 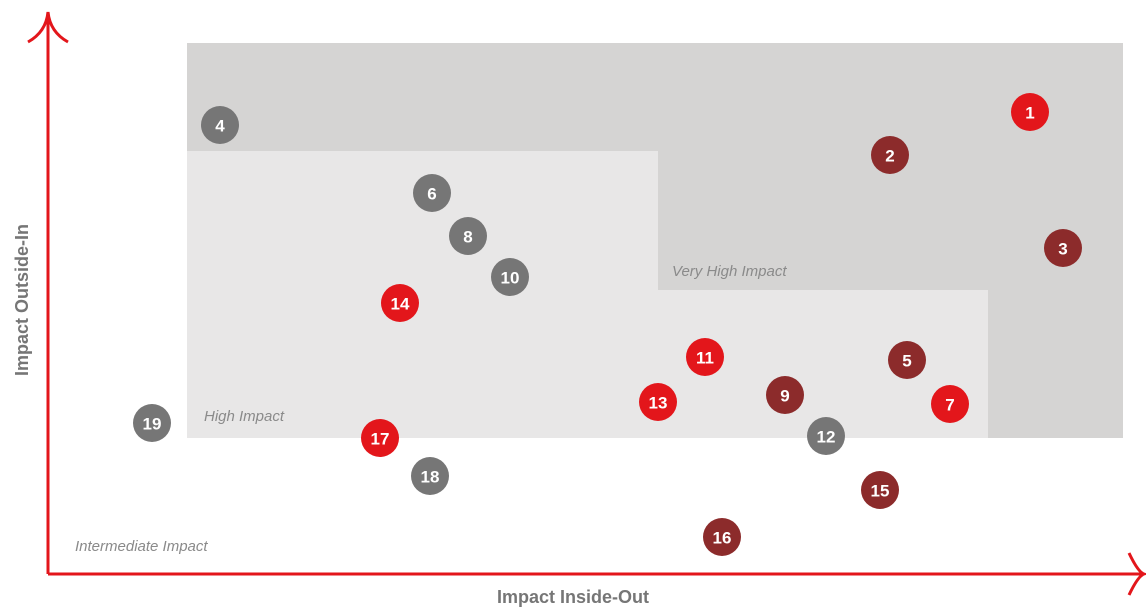 I want to click on node-label: 11, so click(x=705, y=358).